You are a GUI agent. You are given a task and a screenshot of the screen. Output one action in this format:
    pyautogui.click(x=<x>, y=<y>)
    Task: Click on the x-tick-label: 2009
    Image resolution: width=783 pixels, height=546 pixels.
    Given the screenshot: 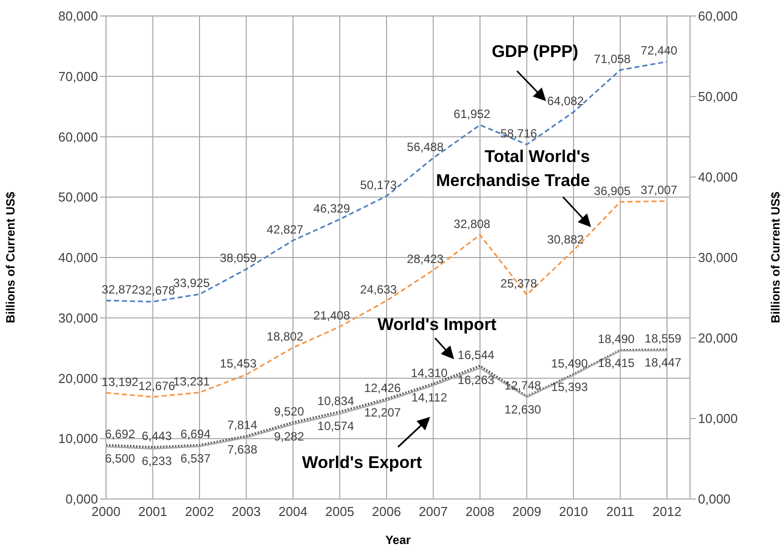 What is the action you would take?
    pyautogui.click(x=527, y=512)
    